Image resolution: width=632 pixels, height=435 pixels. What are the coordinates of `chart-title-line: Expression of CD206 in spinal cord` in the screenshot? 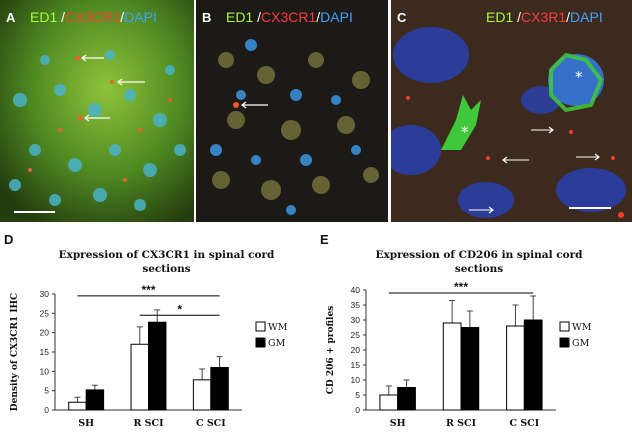 It's located at (479, 255).